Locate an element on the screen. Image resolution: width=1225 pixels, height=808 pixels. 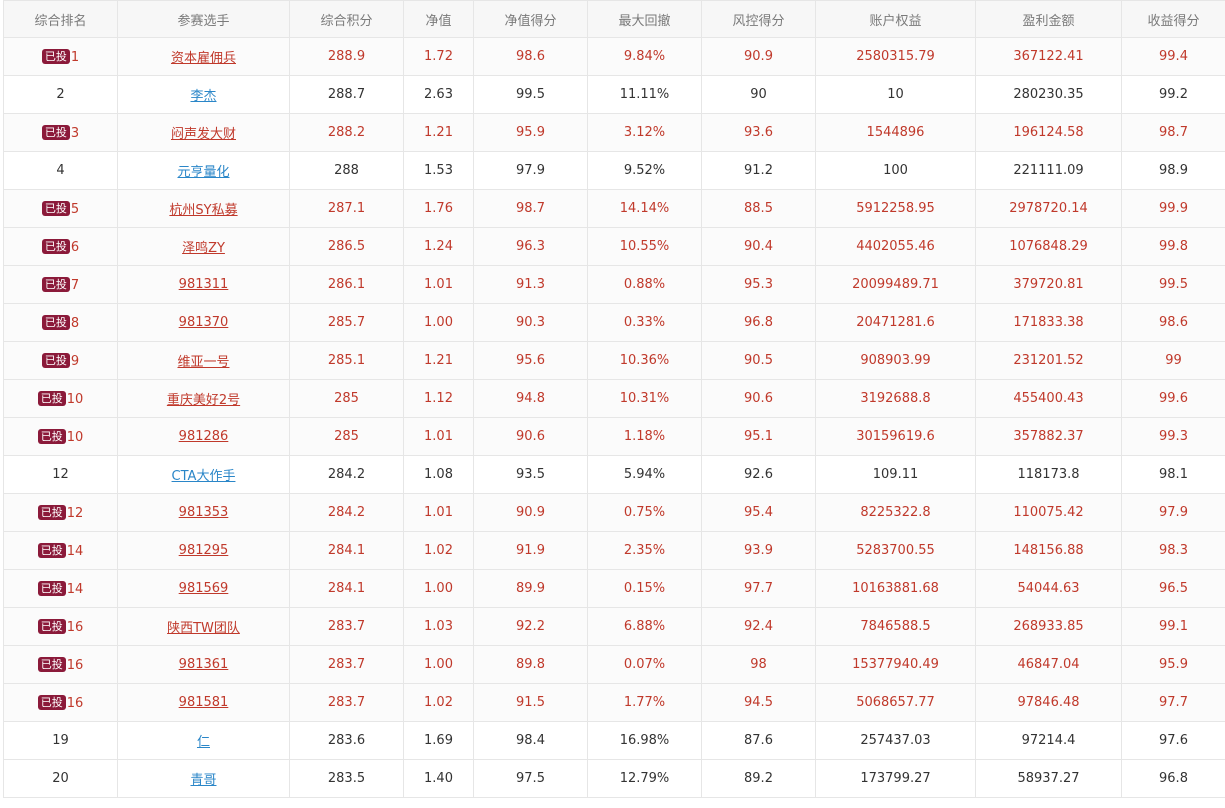
player-cell: 闷声发大财 is located at coordinates (203, 132).